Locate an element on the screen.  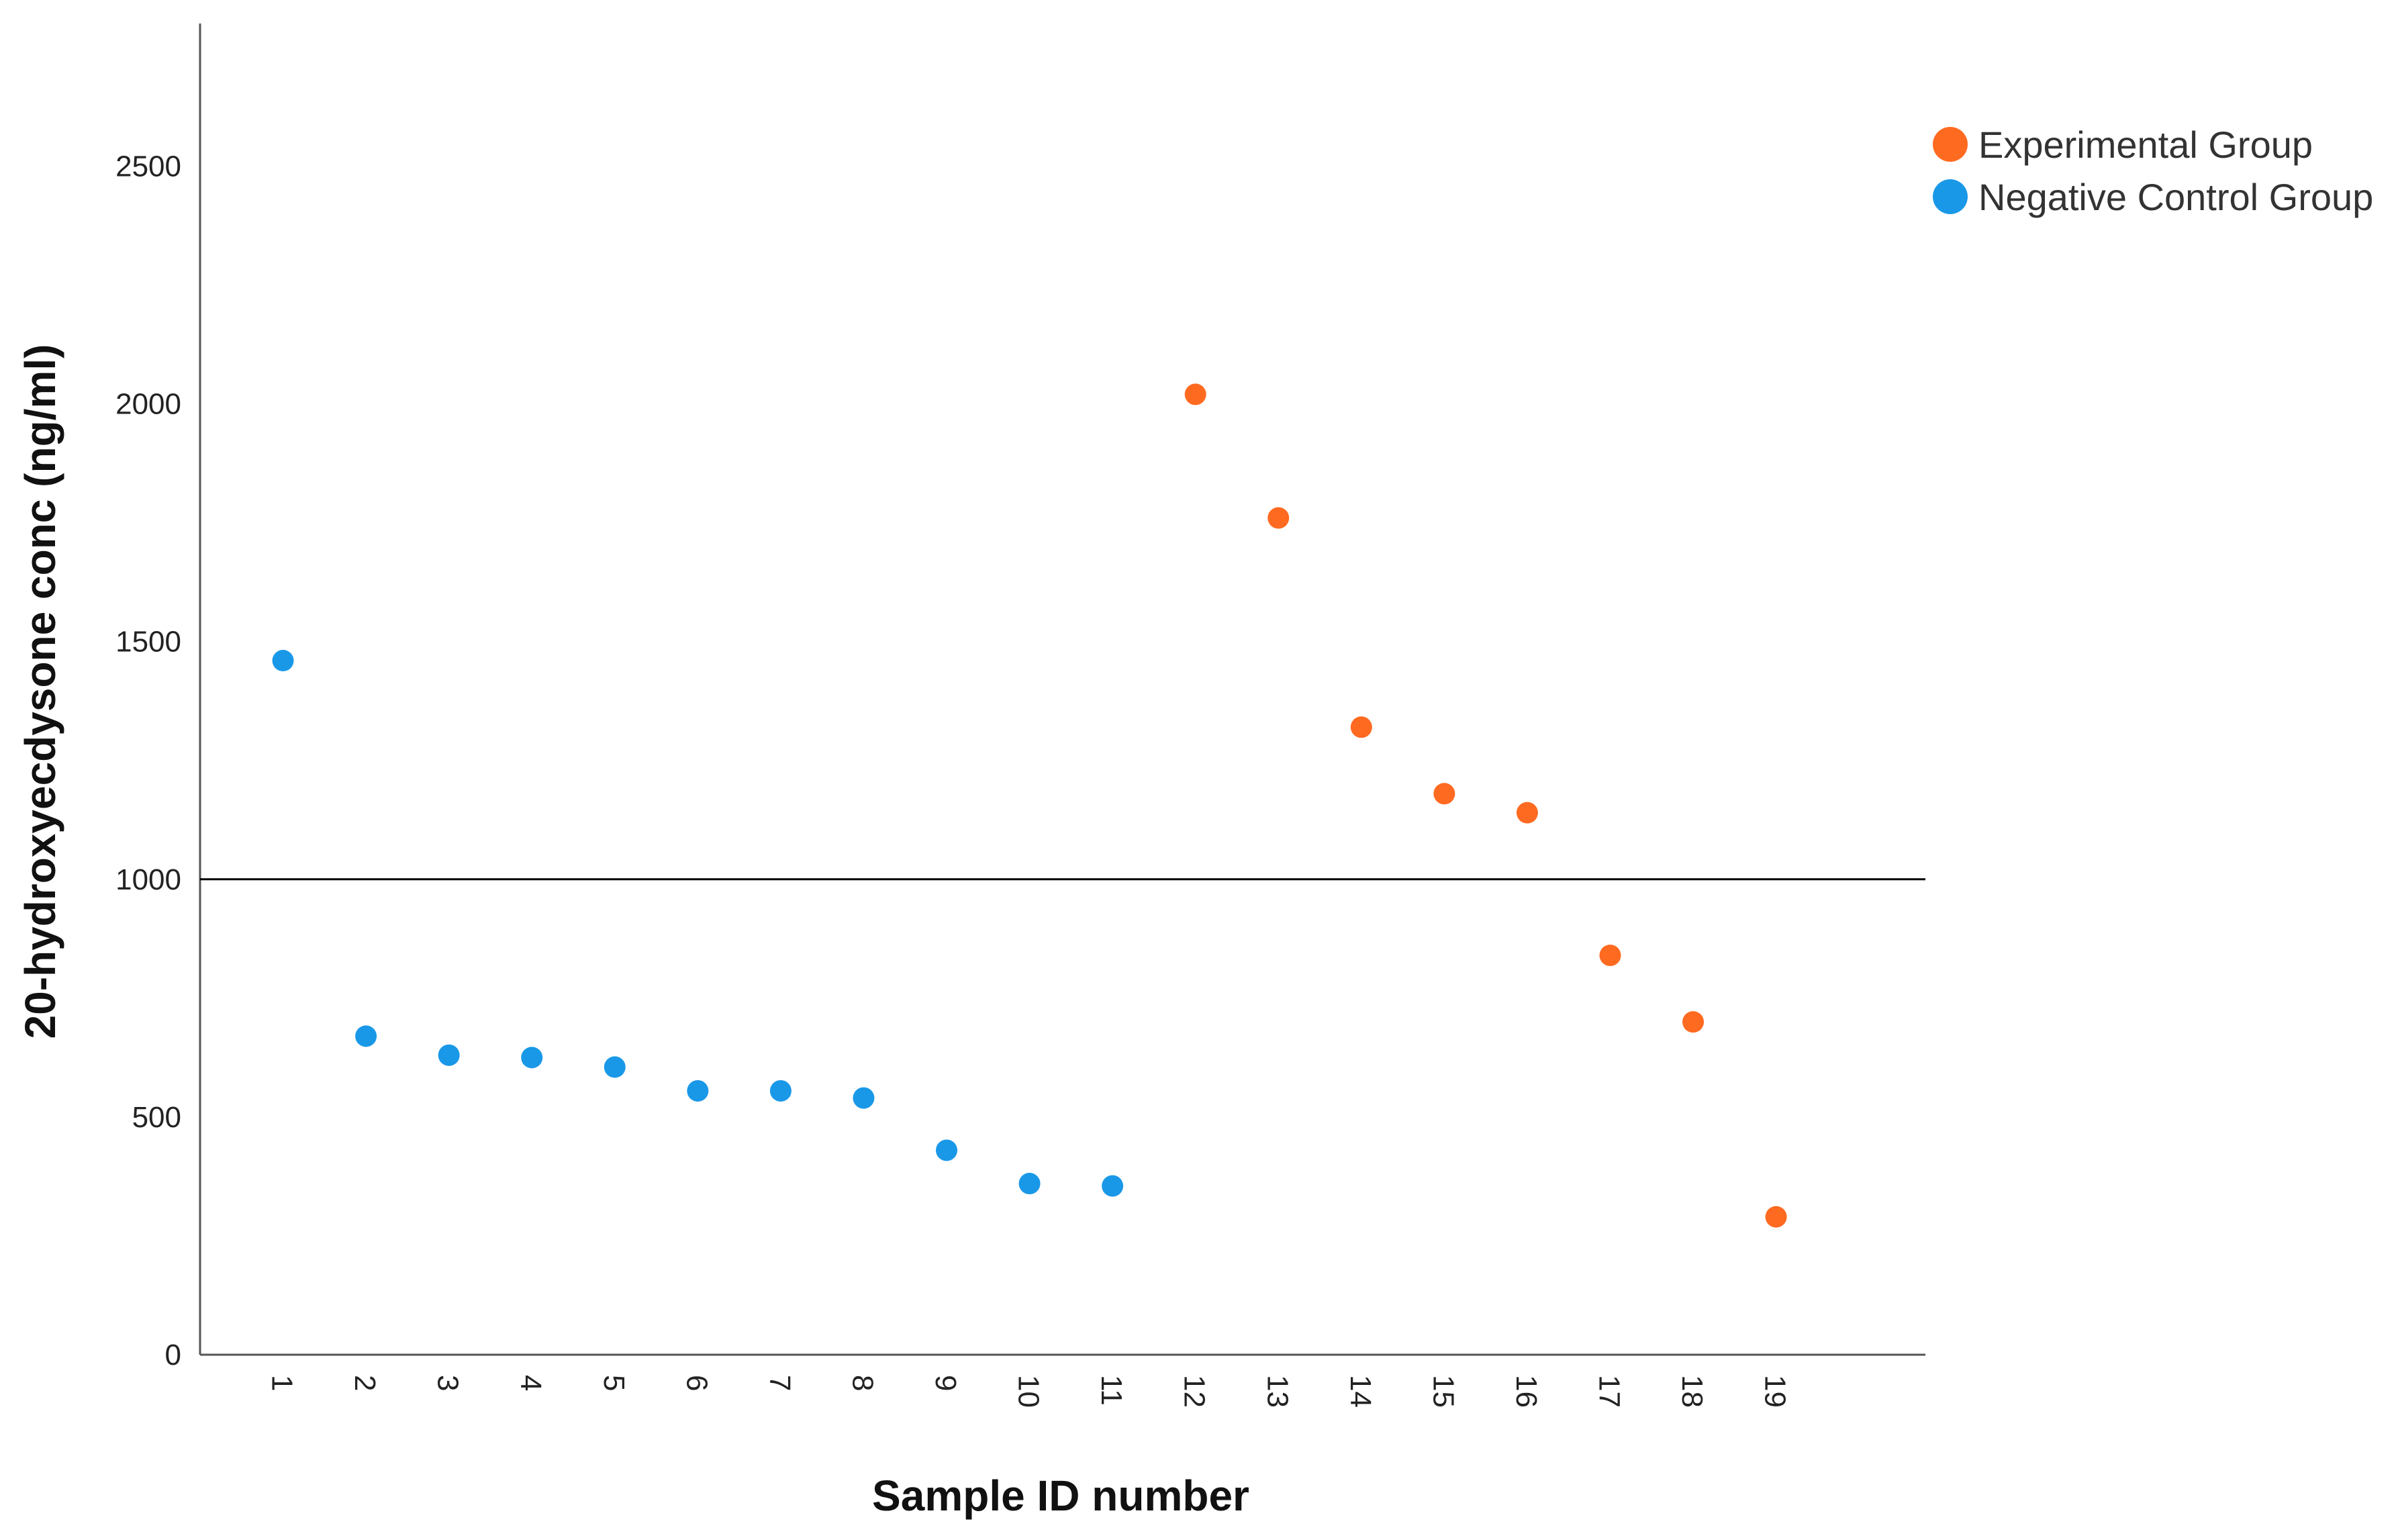
x-tick-label: 7 is located at coordinates (779, 1383).